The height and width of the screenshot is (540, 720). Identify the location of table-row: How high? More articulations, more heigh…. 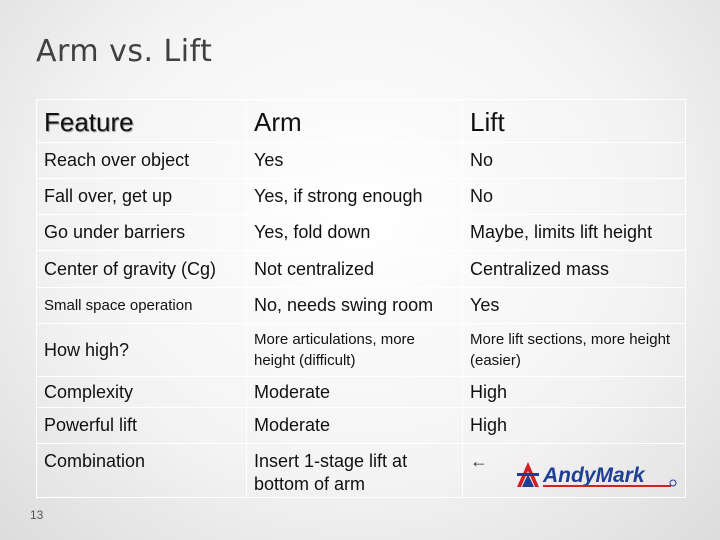
(361, 350).